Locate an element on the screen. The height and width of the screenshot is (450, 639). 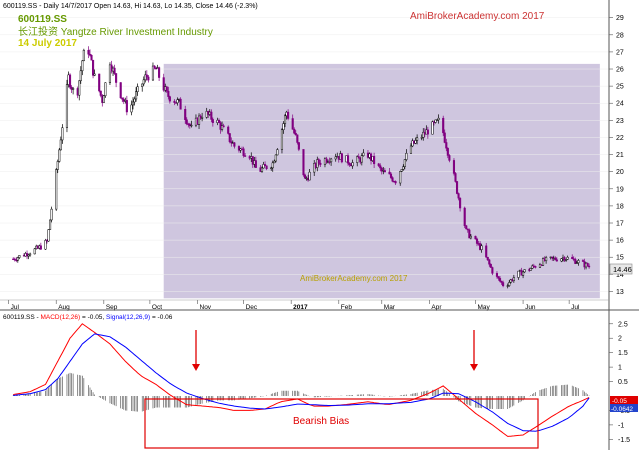
macd-header-signal-value: = -0.06 is located at coordinates (161, 317).